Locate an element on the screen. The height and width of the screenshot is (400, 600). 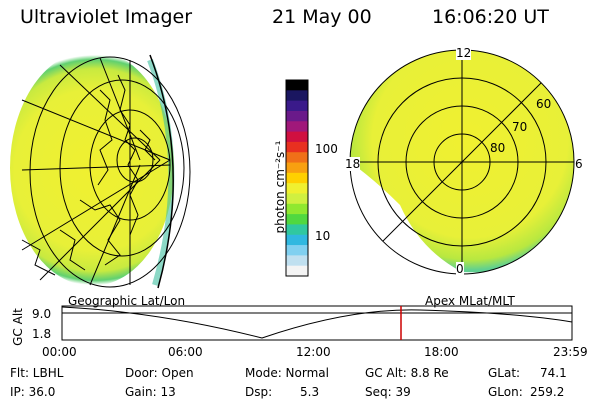
status-gain: Gain: 13 is located at coordinates (150, 392).